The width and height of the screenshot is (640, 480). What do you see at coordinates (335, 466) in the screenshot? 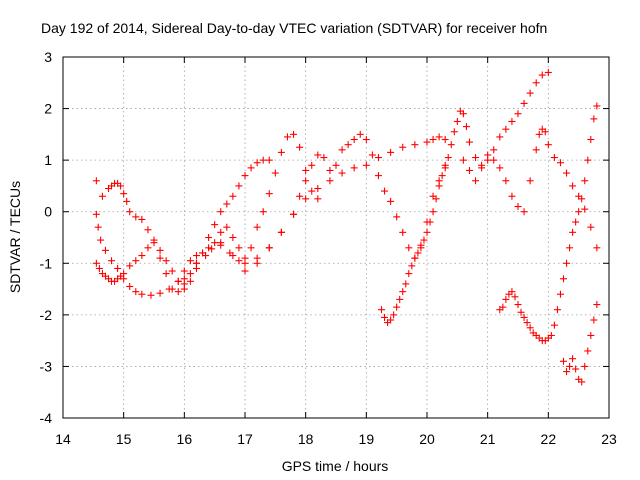
I see `x-axis-label: GPS time / hours` at bounding box center [335, 466].